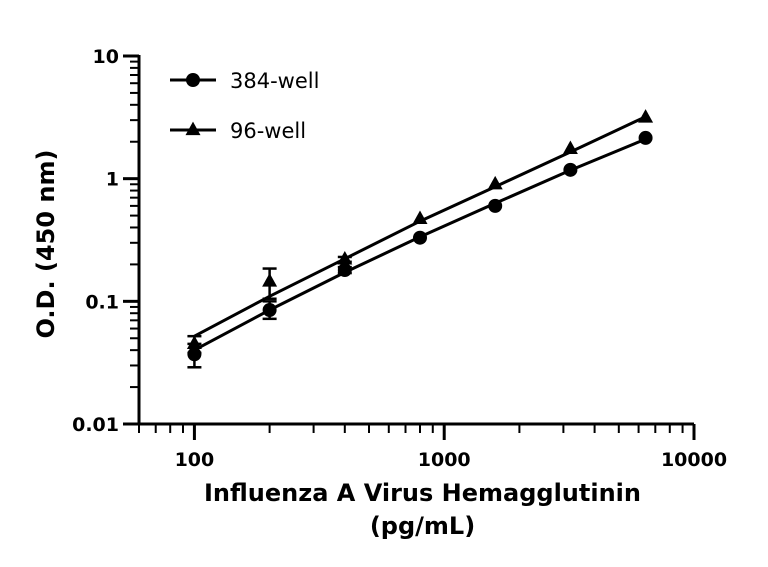  Describe the element at coordinates (193, 80) in the screenshot. I see `legend-marker-circle` at that location.